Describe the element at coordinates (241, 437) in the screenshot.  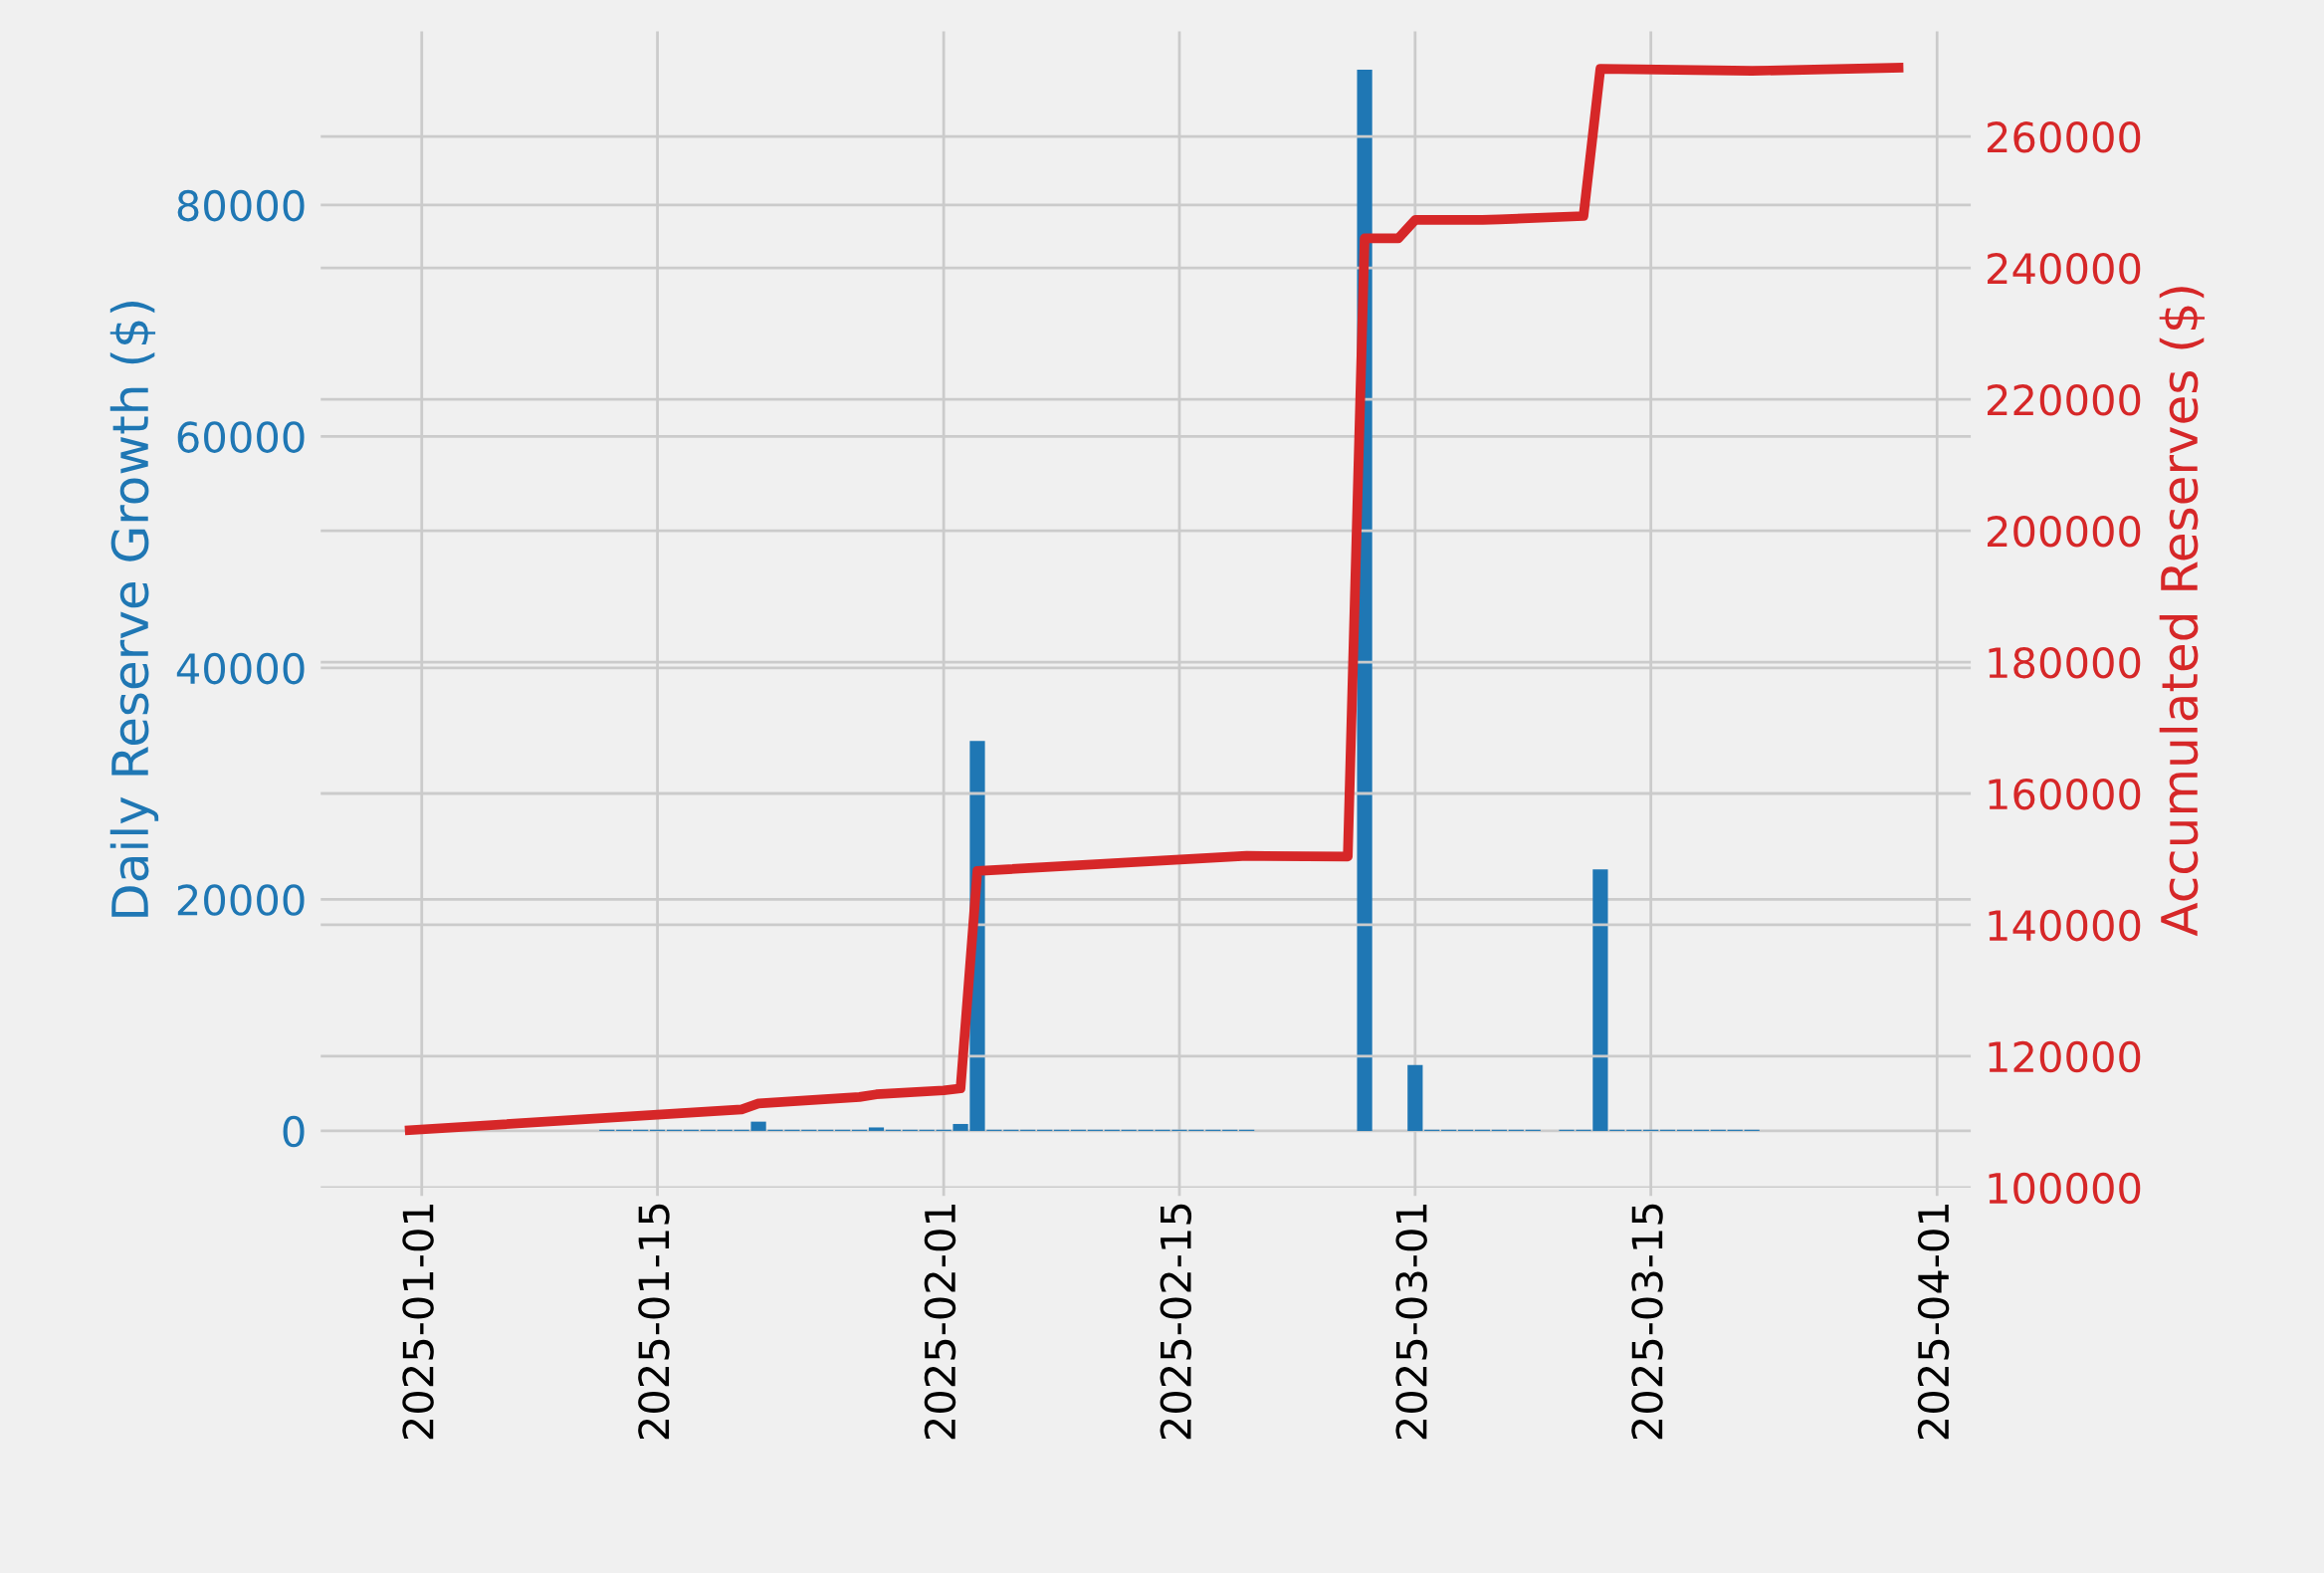
I see `y-tick-label: 60000` at that location.